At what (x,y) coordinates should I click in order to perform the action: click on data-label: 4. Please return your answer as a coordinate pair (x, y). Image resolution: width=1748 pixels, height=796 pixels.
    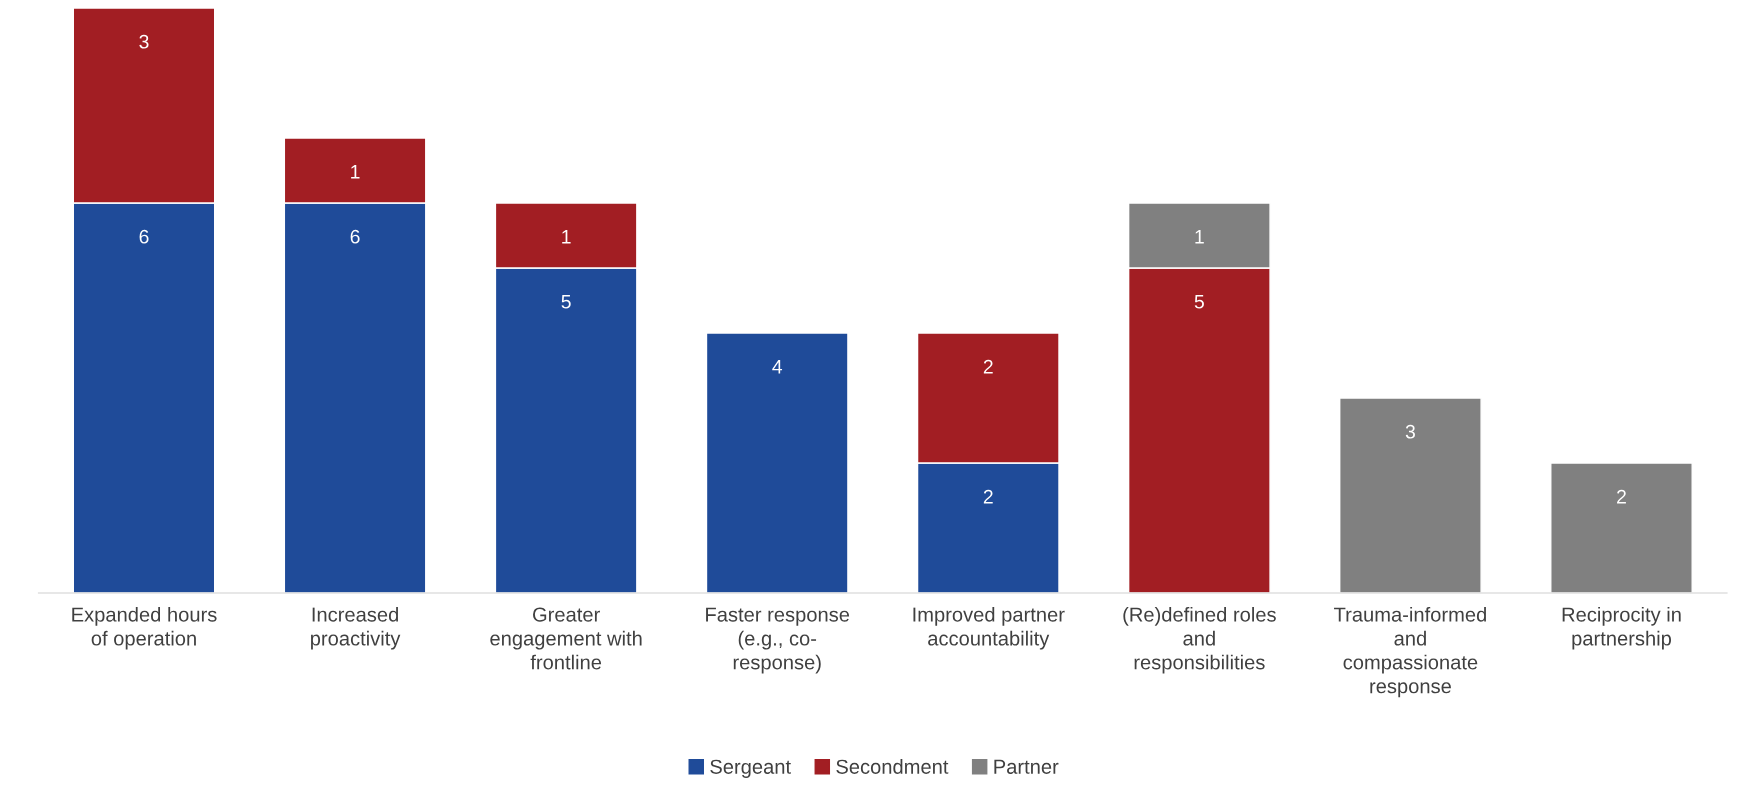
    Looking at the image, I should click on (777, 367).